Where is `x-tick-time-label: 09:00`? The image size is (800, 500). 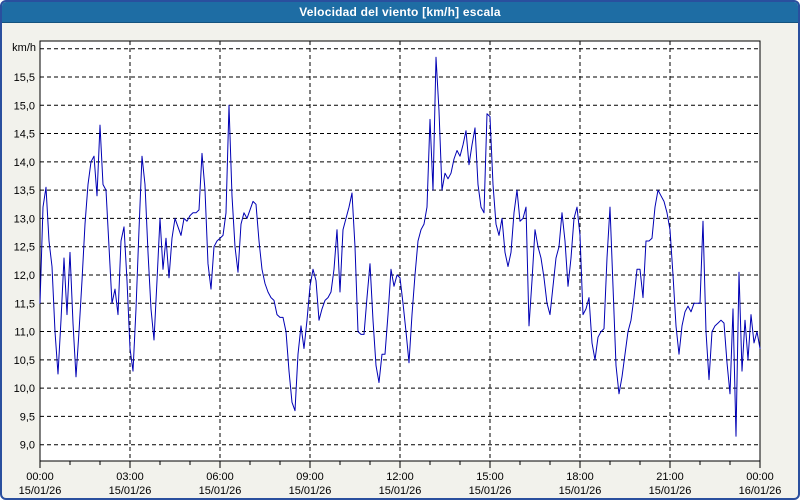
x-tick-time-label: 09:00 is located at coordinates (310, 477).